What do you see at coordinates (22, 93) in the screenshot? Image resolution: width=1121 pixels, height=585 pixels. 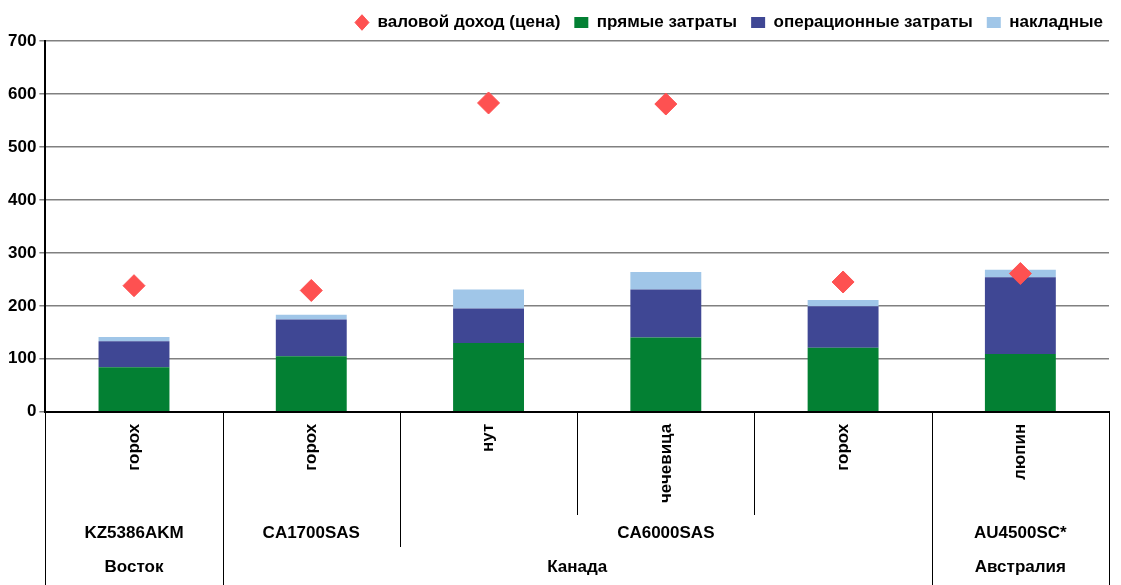 I see `y-tick-label: 600` at bounding box center [22, 93].